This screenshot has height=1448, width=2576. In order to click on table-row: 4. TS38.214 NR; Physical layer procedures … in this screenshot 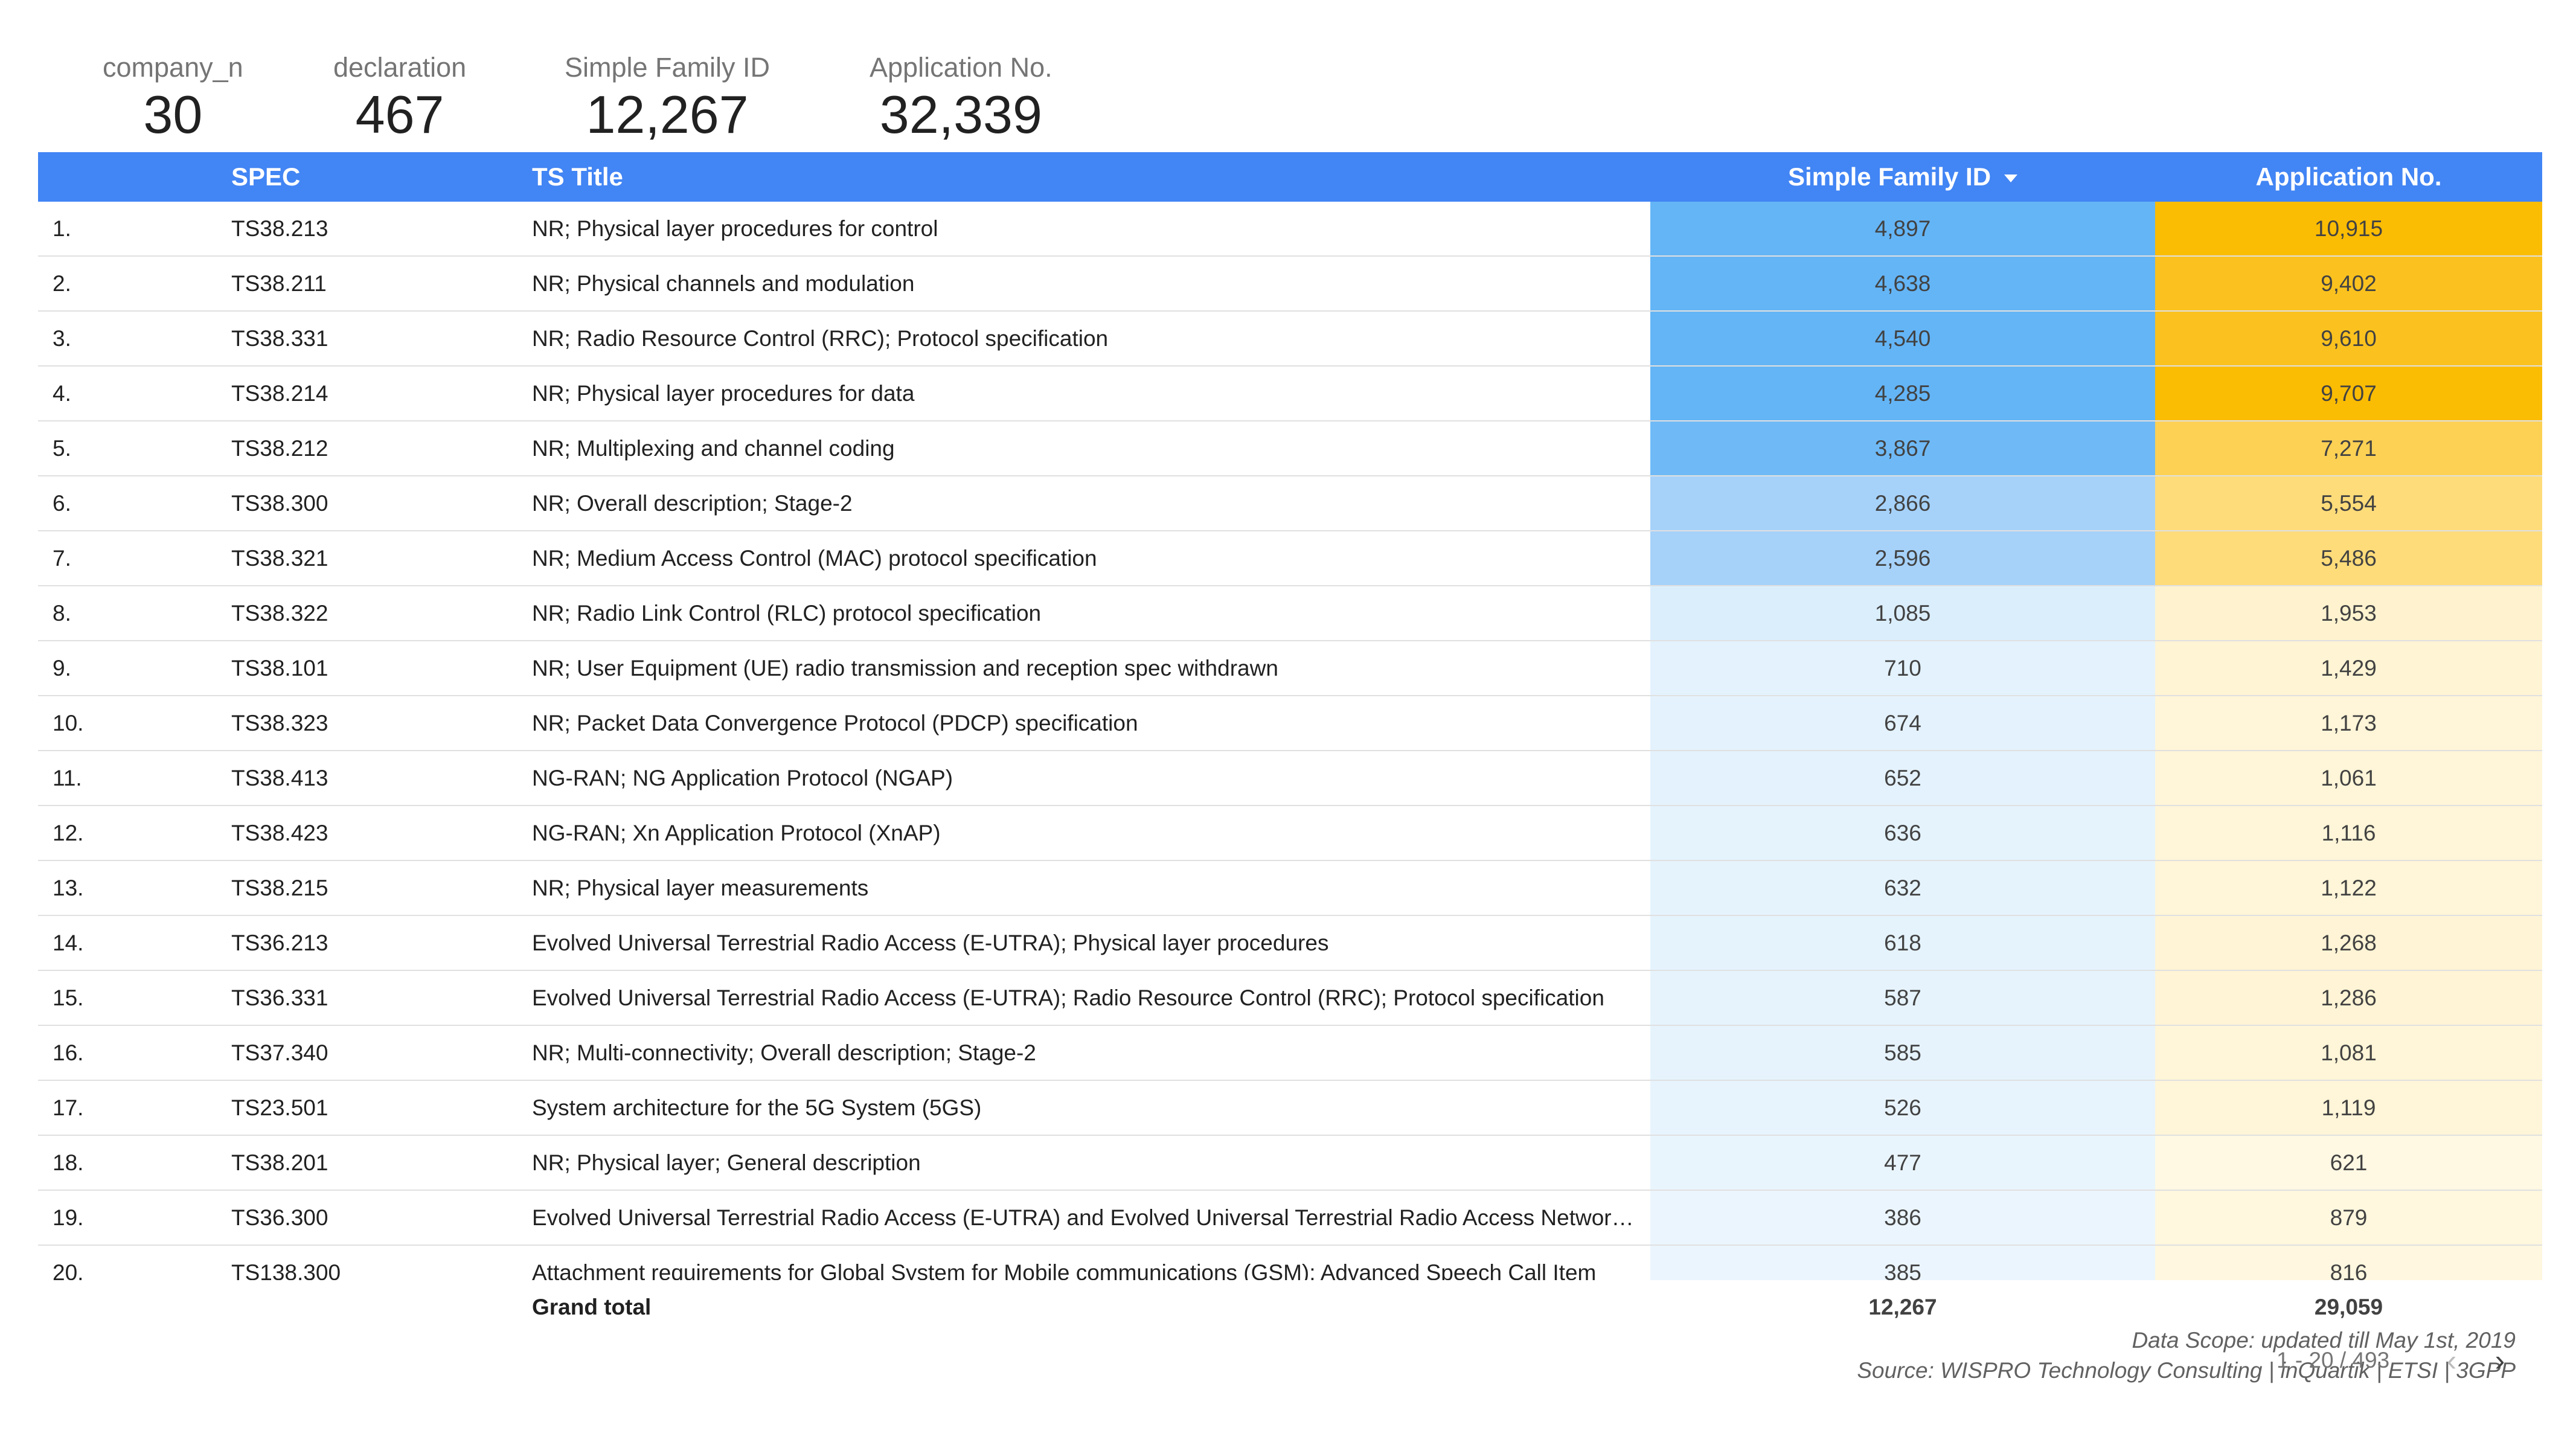, I will do `click(1290, 394)`.